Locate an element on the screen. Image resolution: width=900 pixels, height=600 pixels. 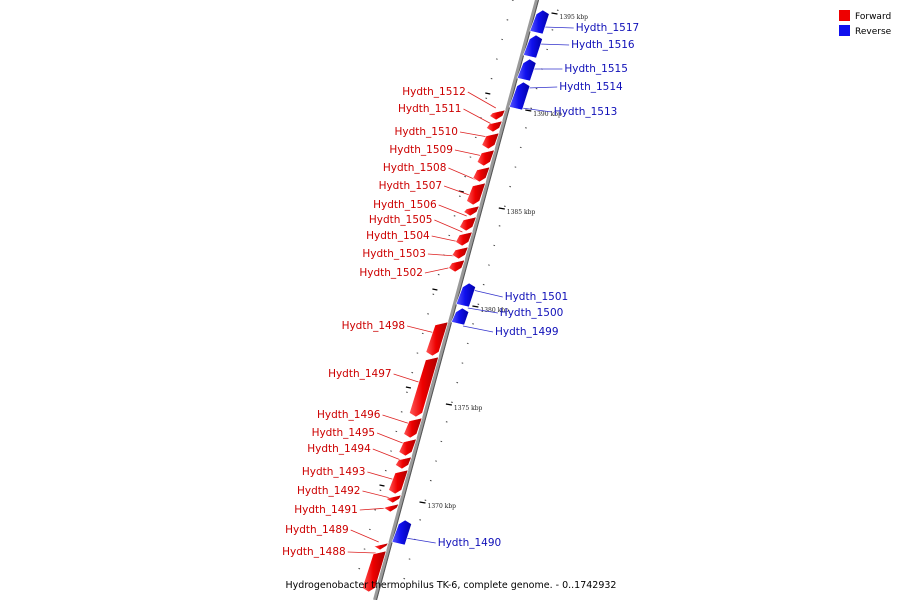
gene-label-forward: Hydth_1495 is located at coordinates (344, 433).